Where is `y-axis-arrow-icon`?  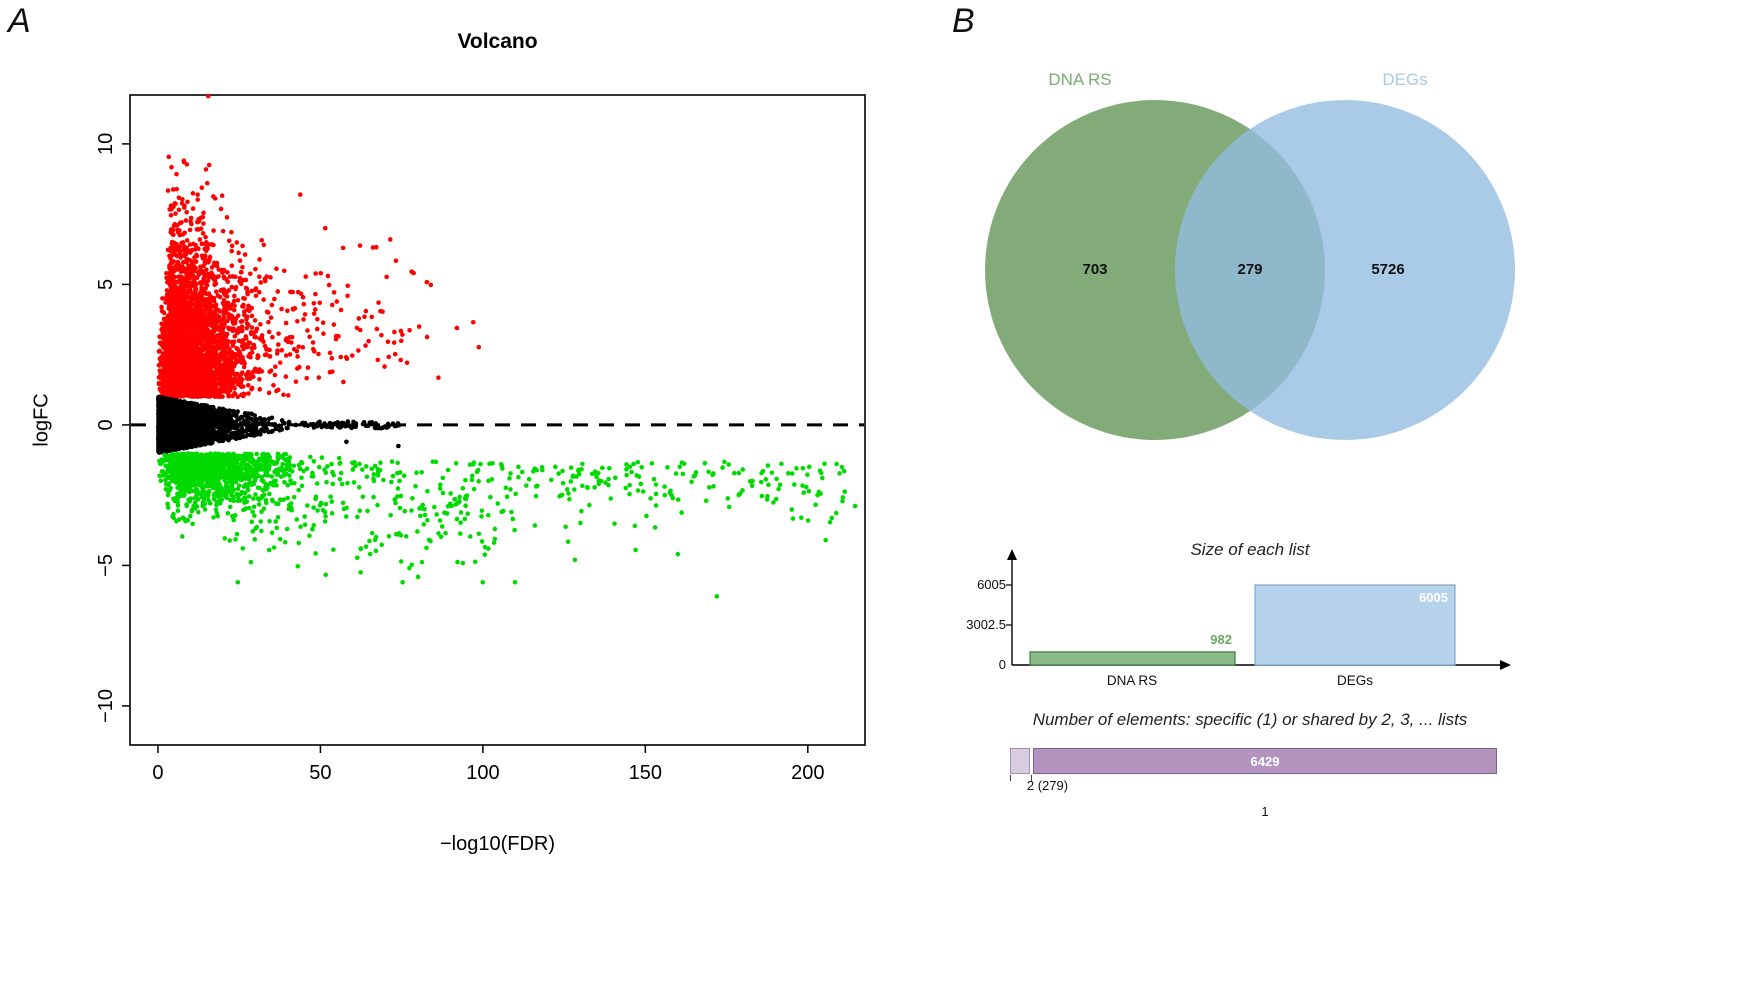
y-axis-arrow-icon is located at coordinates (1012, 554).